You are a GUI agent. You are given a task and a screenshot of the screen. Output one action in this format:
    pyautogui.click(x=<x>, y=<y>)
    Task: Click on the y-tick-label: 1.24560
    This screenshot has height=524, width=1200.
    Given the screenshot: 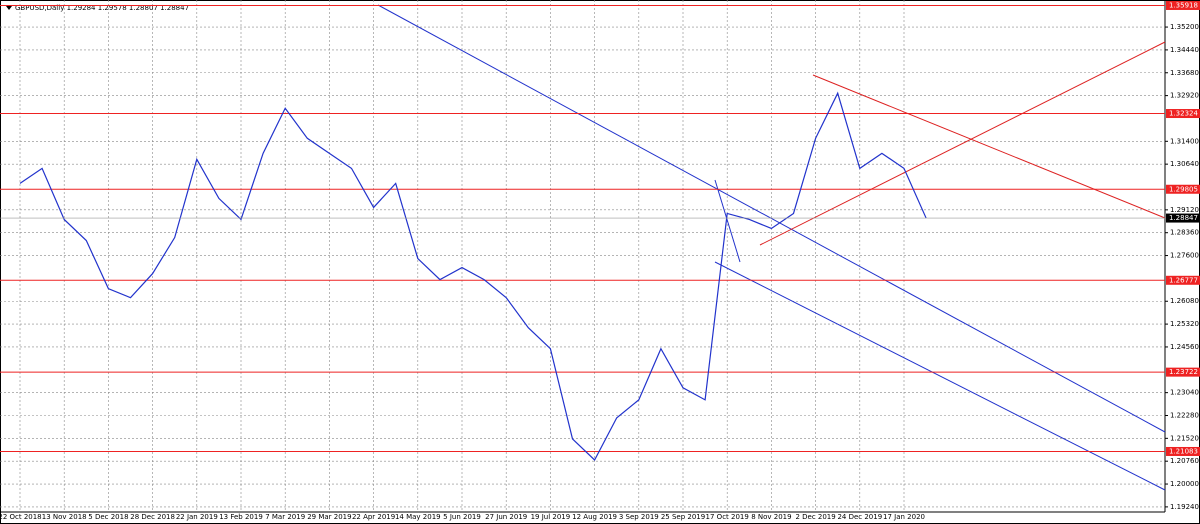 What is the action you would take?
    pyautogui.click(x=1184, y=347)
    